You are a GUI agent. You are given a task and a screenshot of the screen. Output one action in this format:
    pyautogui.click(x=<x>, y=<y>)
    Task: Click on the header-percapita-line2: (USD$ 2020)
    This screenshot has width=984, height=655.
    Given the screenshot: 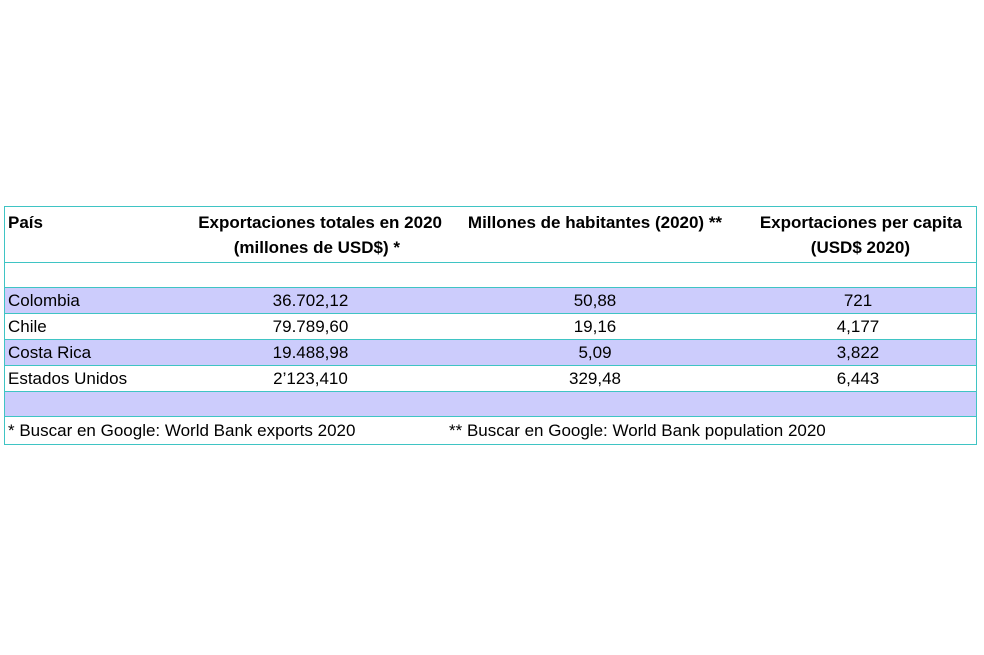 What is the action you would take?
    pyautogui.click(x=860, y=247)
    